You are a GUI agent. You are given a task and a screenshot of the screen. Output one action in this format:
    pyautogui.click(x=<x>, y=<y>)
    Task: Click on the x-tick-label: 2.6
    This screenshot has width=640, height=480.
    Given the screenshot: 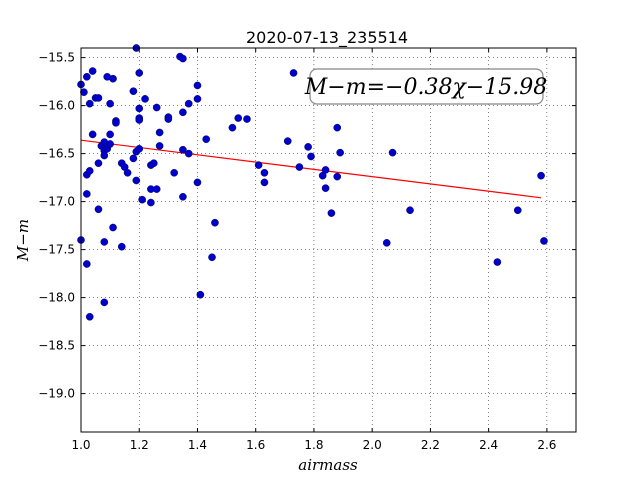 What is the action you would take?
    pyautogui.click(x=546, y=445)
    